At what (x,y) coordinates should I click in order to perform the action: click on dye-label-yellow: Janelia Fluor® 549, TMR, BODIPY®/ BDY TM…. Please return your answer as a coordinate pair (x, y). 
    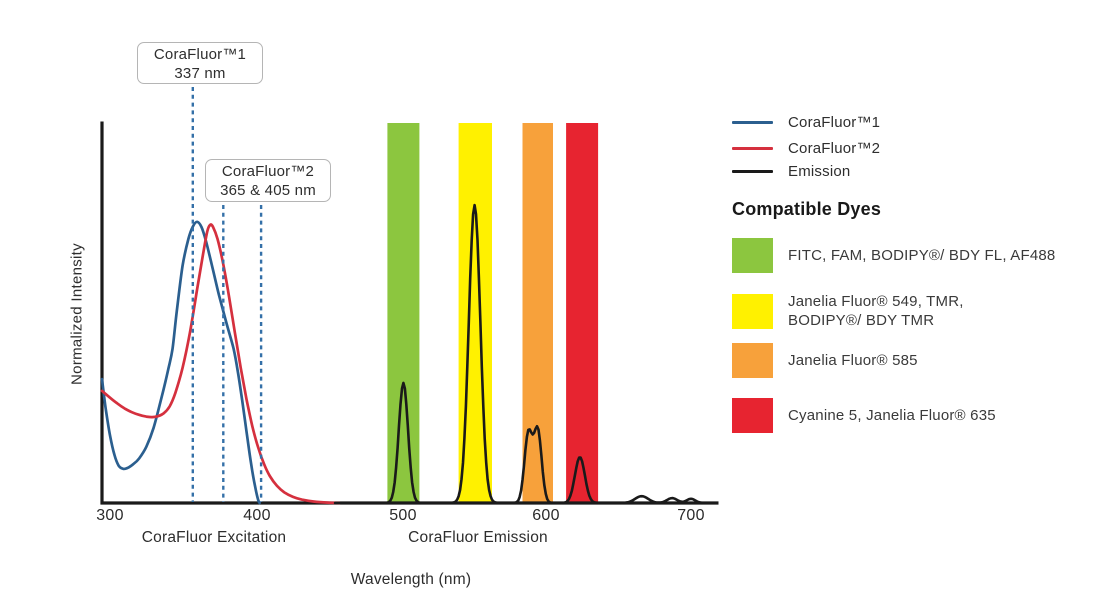
    Looking at the image, I should click on (876, 311).